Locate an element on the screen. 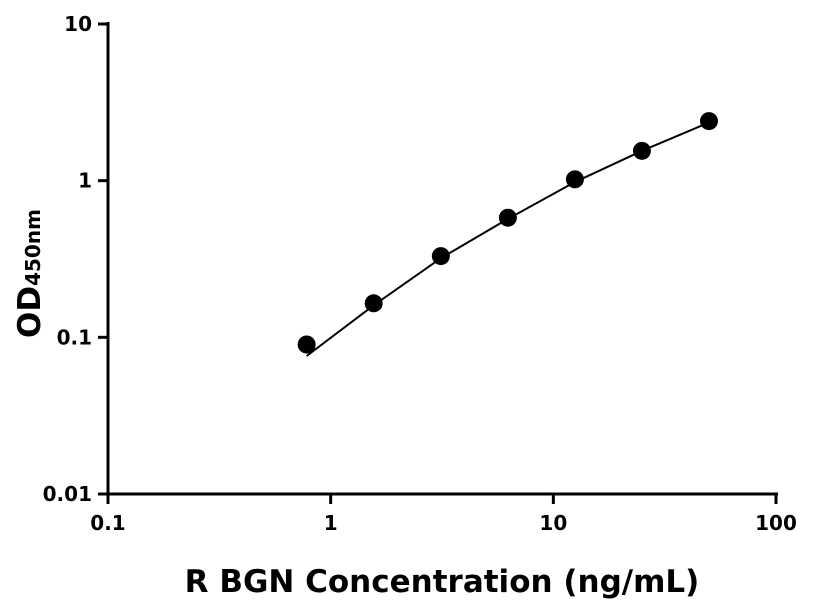 This screenshot has height=612, width=816. y-tick-label: 0.1 is located at coordinates (74, 337).